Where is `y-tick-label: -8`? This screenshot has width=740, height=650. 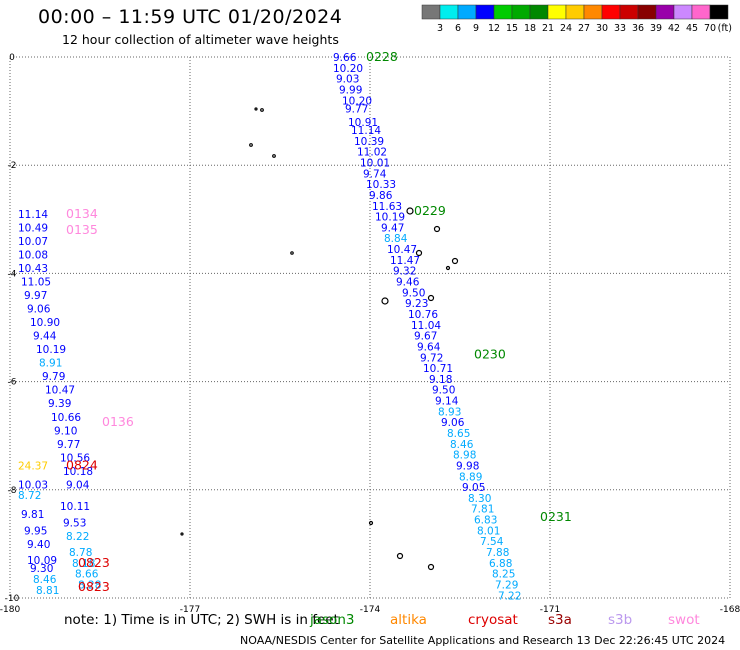 y-tick-label: -8 is located at coordinates (12, 491).